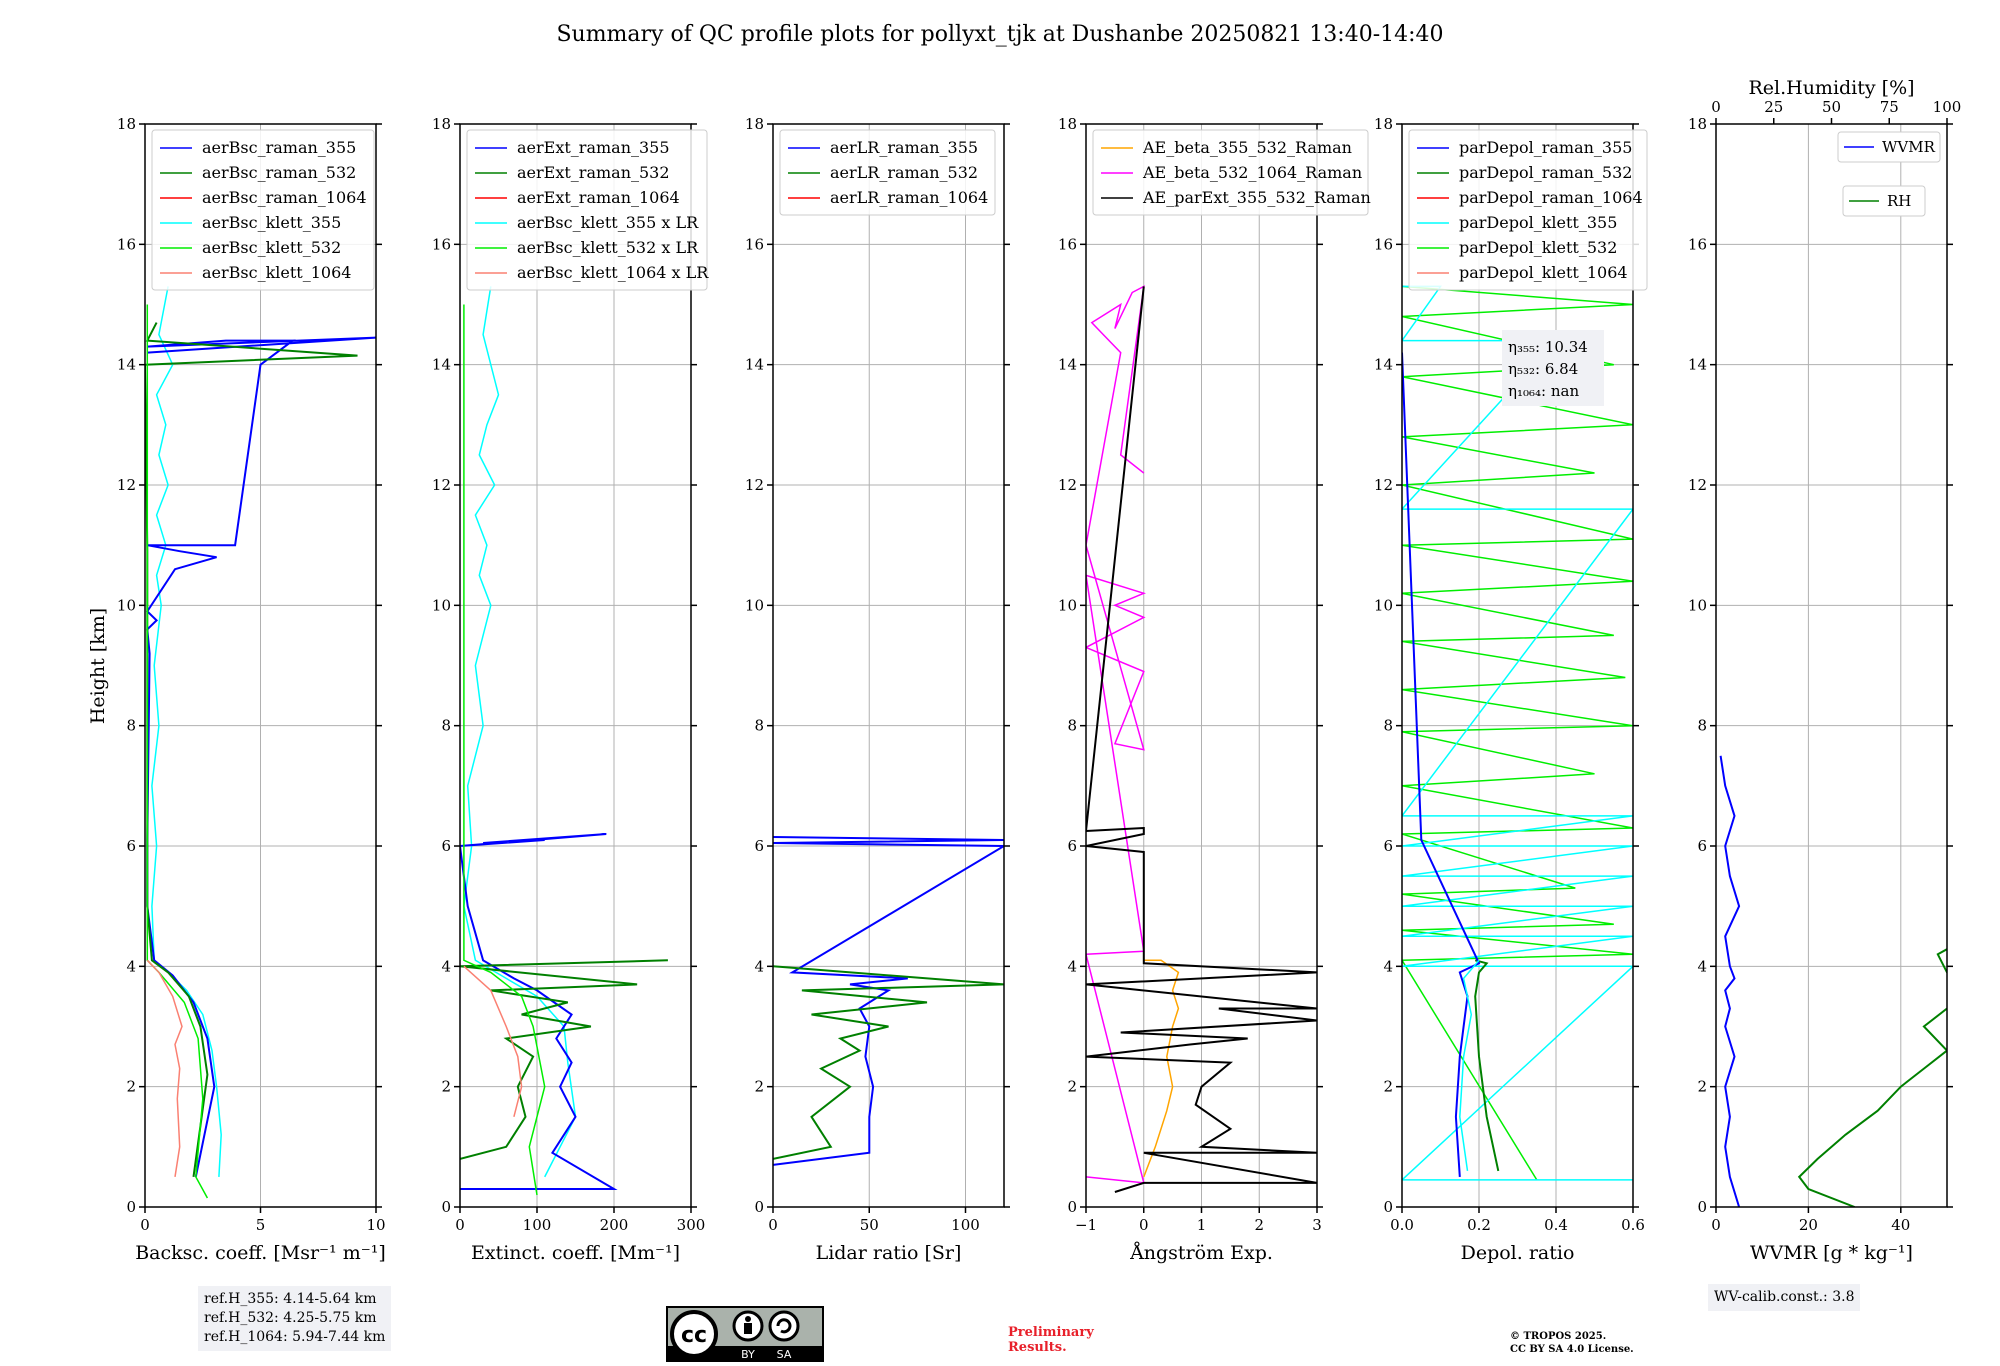  I want to click on series-group, so click(564, 741).